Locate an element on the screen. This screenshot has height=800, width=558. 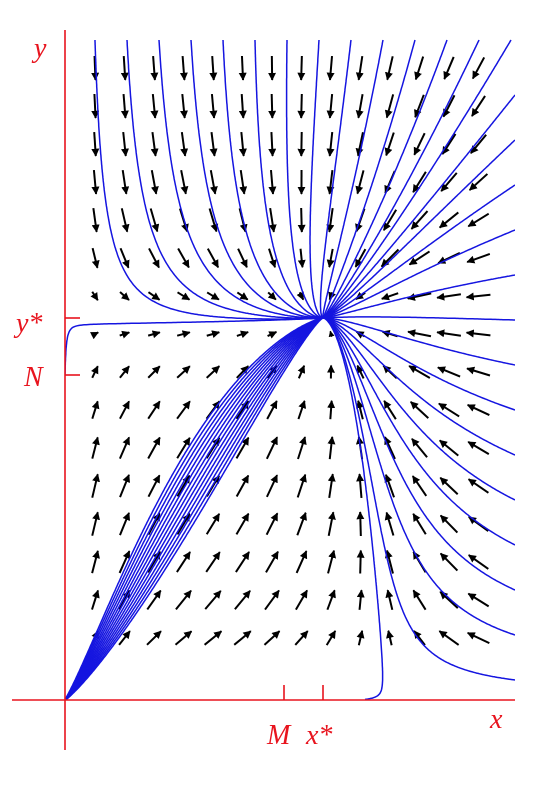
y-label: y is located at coordinates (39, 48).